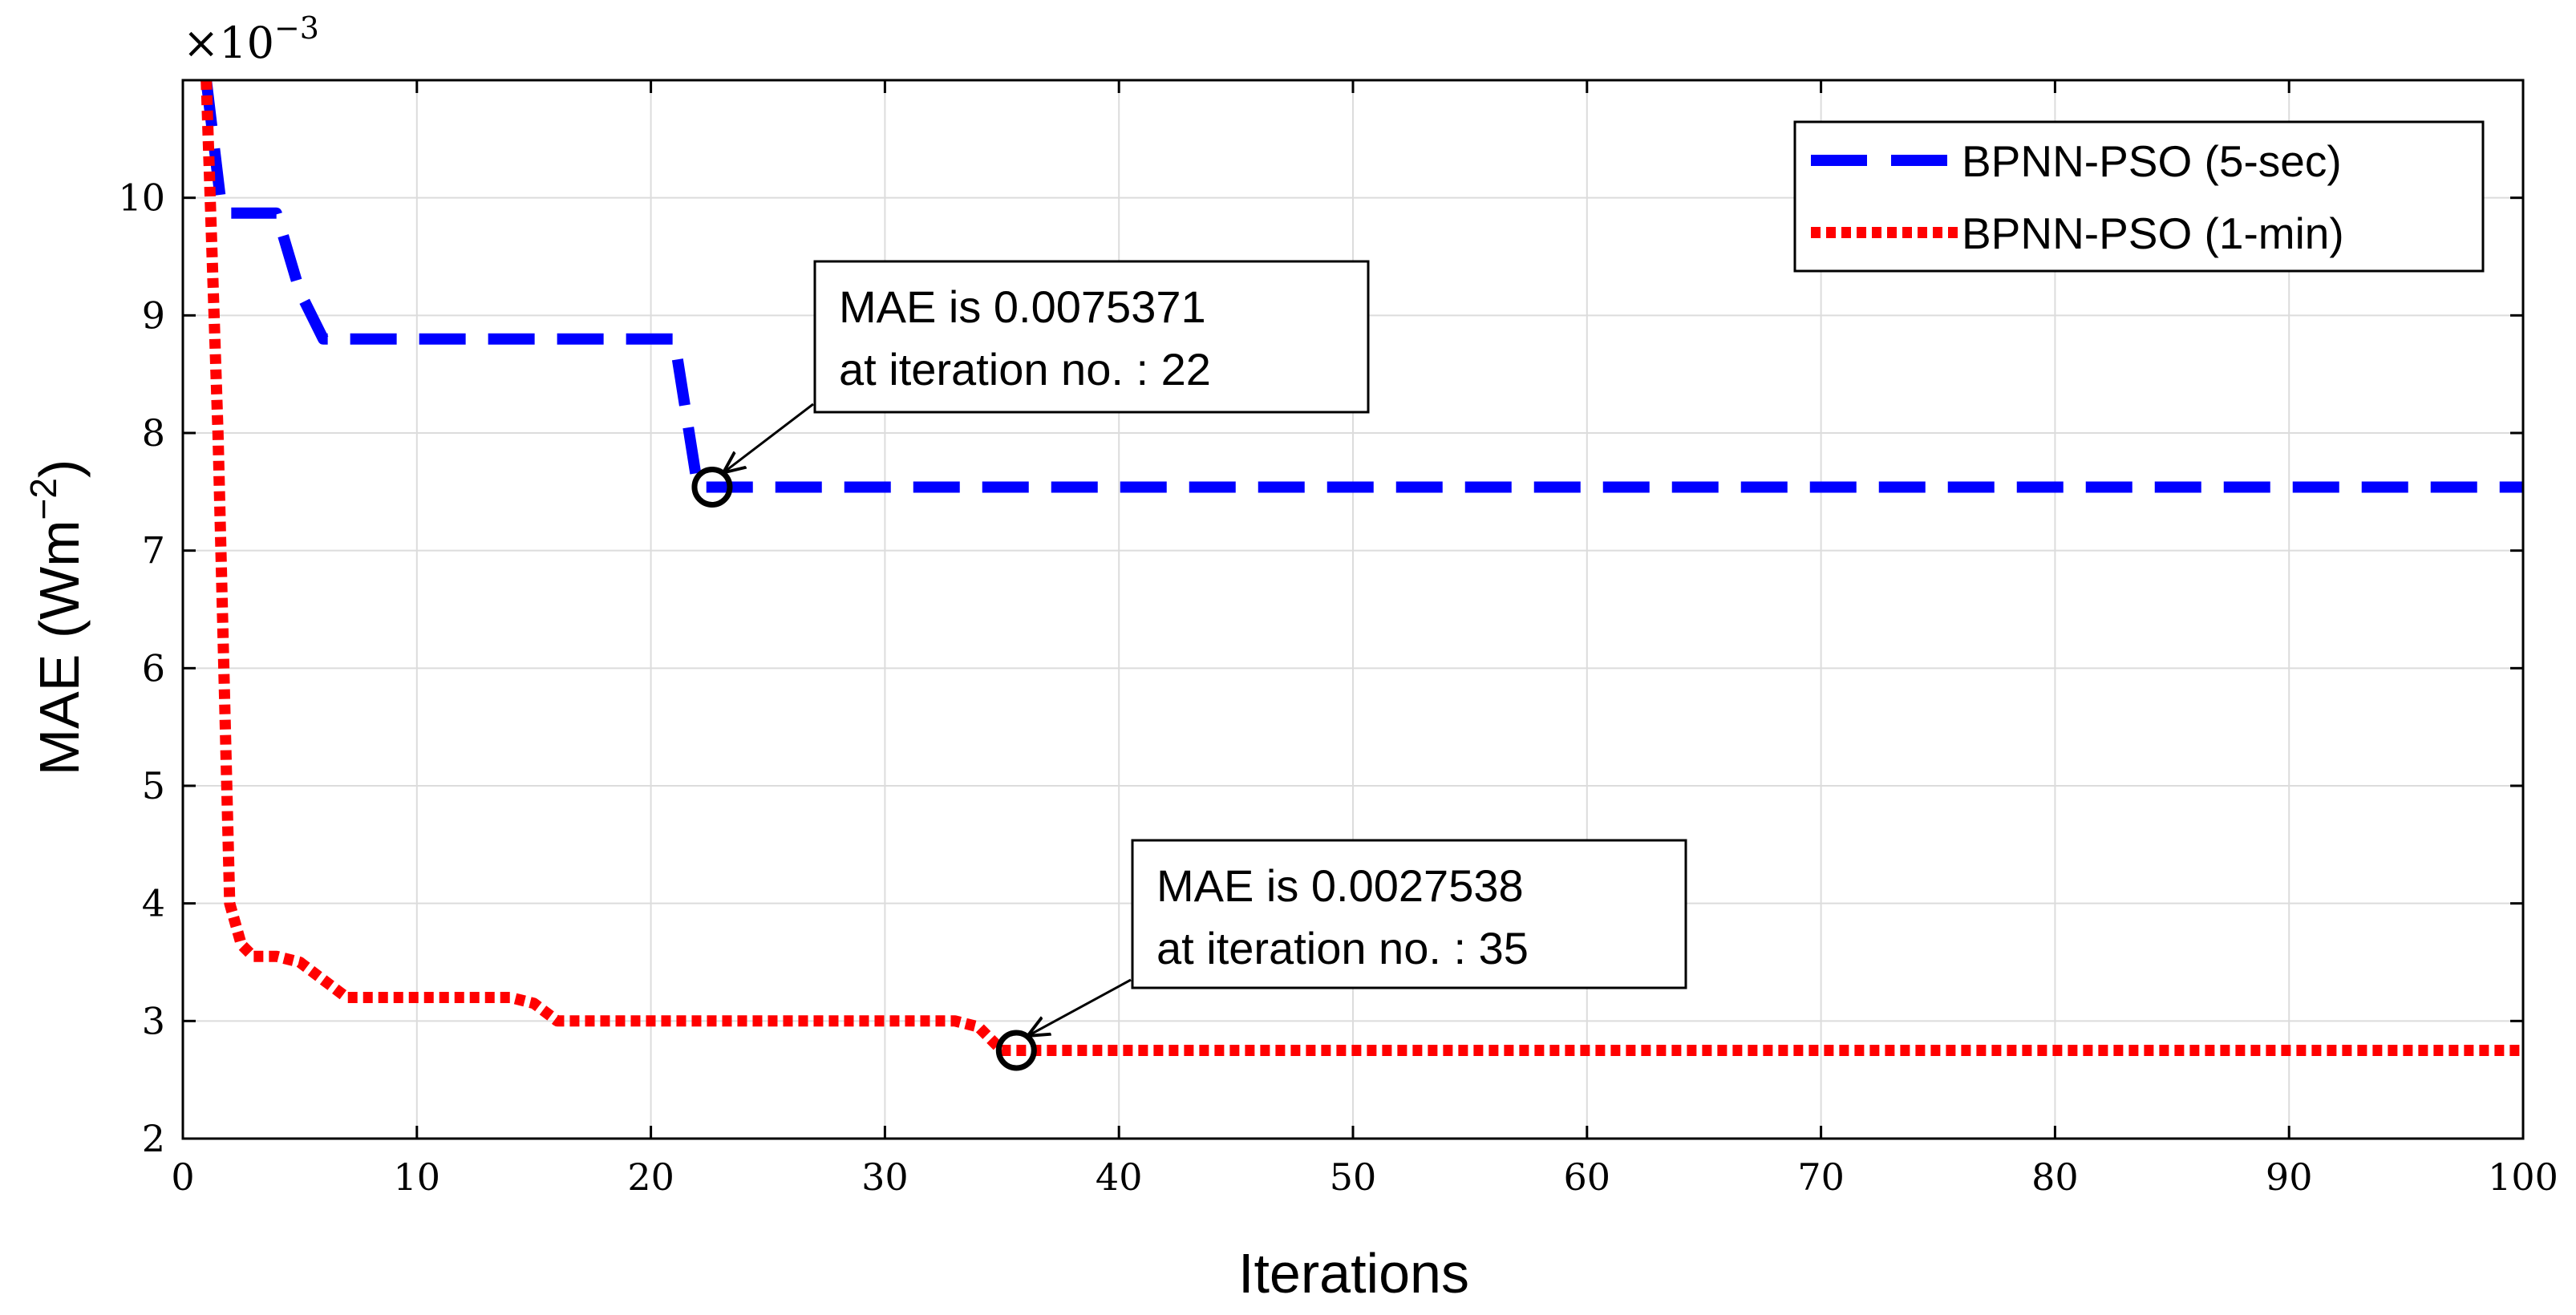  I want to click on x-tick-label: 20, so click(650, 1177).